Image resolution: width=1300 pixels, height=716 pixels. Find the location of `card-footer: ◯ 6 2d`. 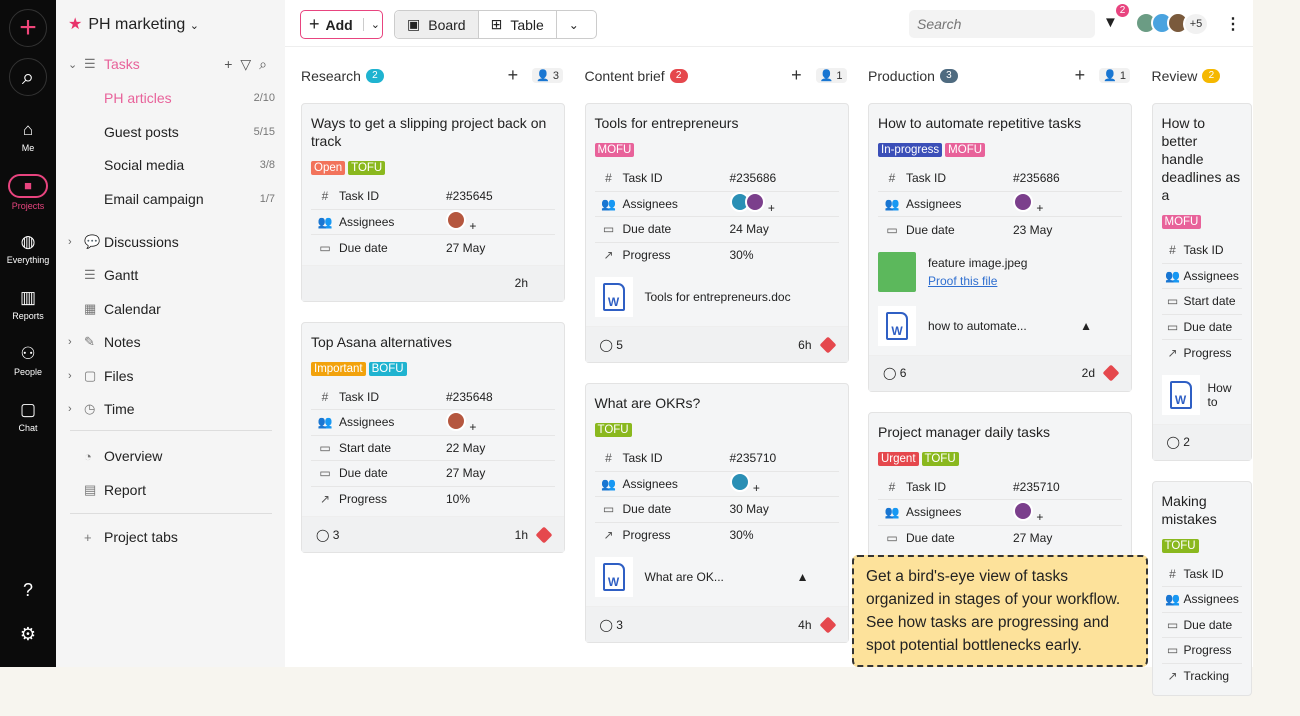

card-footer: ◯ 6 2d is located at coordinates (1000, 372).